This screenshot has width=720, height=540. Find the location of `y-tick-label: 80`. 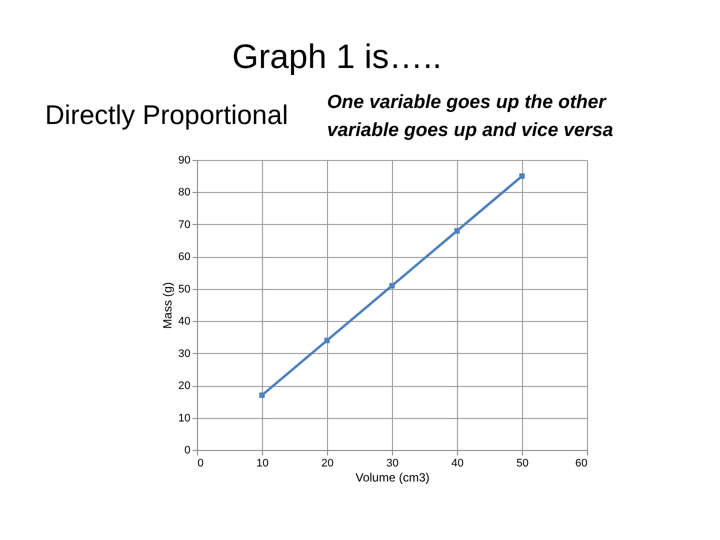

y-tick-label: 80 is located at coordinates (184, 192).